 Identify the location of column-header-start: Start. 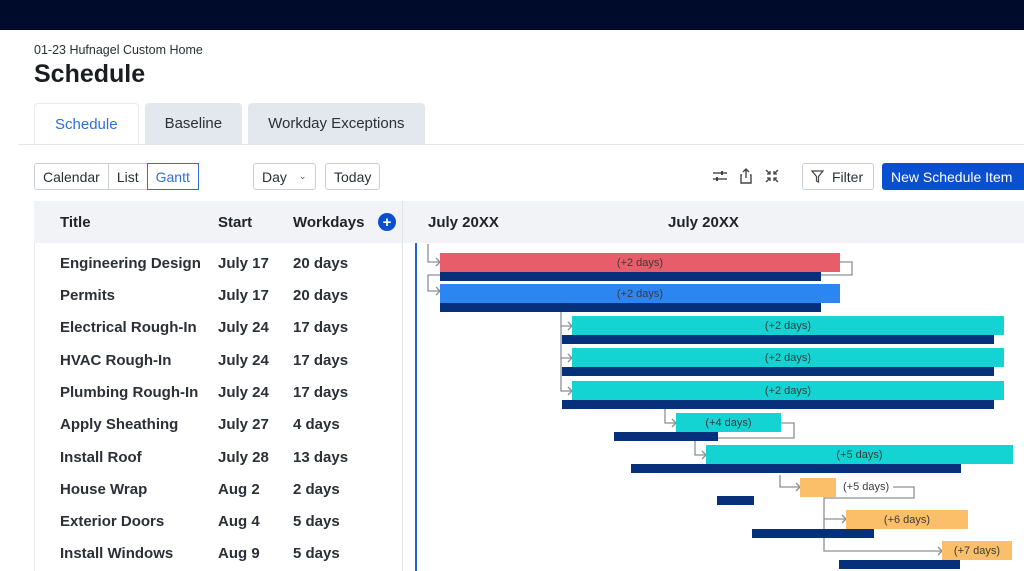
(235, 222).